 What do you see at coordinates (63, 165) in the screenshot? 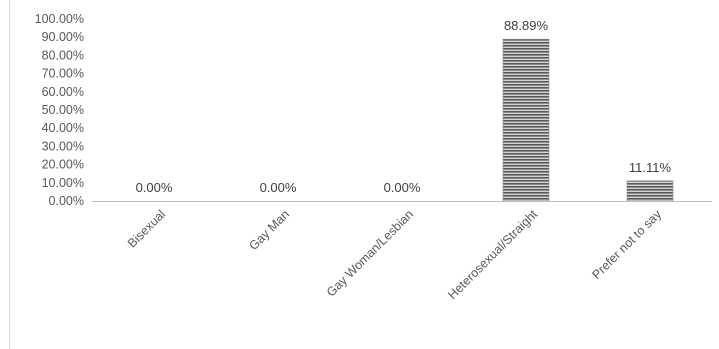
I see `y-tick-label: 20.00%` at bounding box center [63, 165].